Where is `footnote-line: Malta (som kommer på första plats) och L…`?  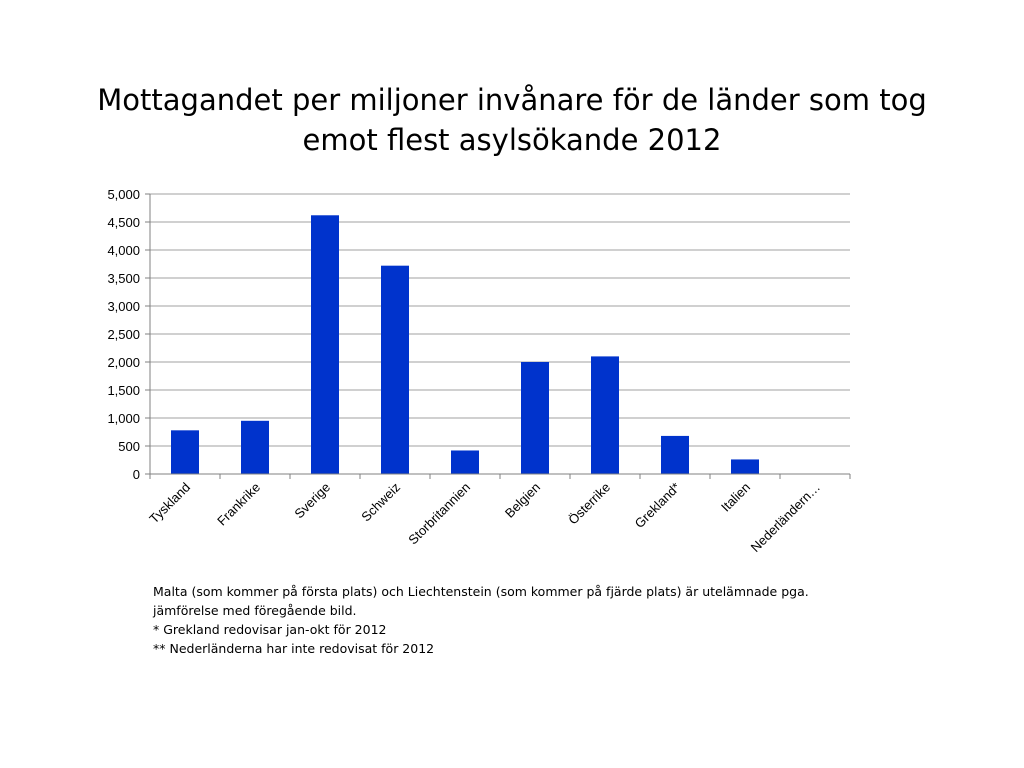 footnote-line: Malta (som kommer på första plats) och L… is located at coordinates (481, 591).